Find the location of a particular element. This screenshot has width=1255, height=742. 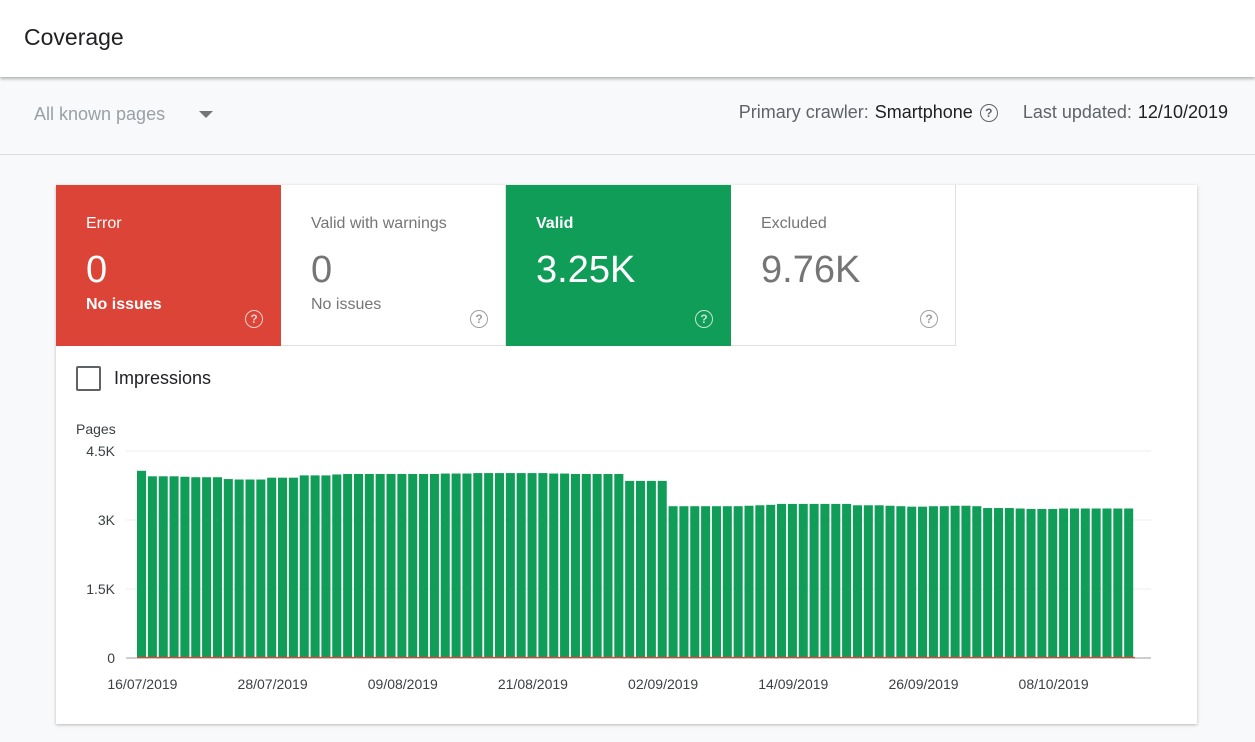

x-tick-label: 21/08/2019 is located at coordinates (533, 684).